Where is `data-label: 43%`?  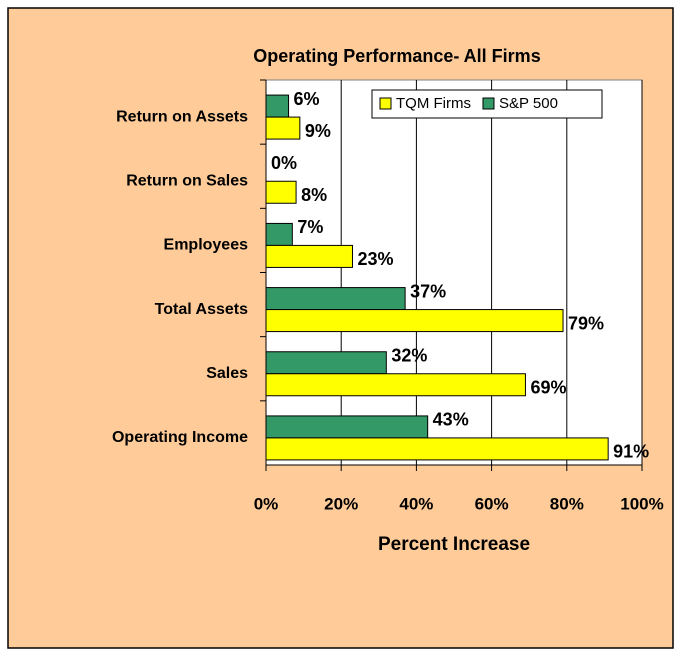 data-label: 43% is located at coordinates (451, 420).